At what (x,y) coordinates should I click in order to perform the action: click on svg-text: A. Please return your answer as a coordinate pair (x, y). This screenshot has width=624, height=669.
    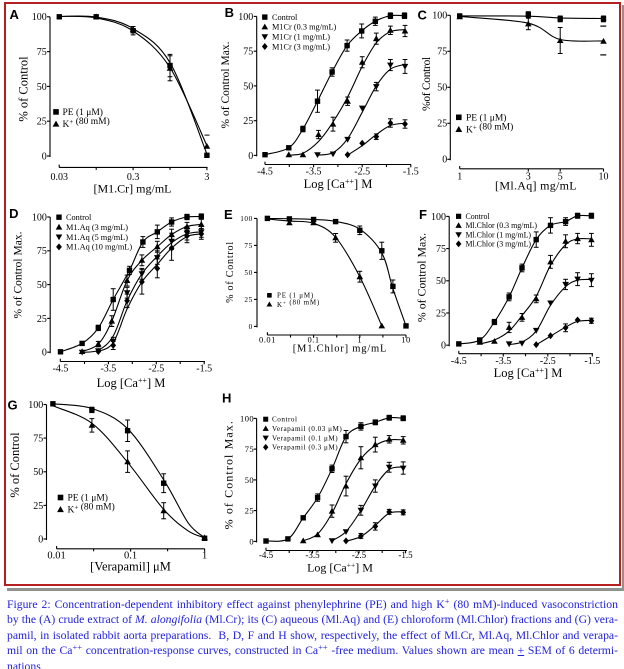
    Looking at the image, I should click on (15, 14).